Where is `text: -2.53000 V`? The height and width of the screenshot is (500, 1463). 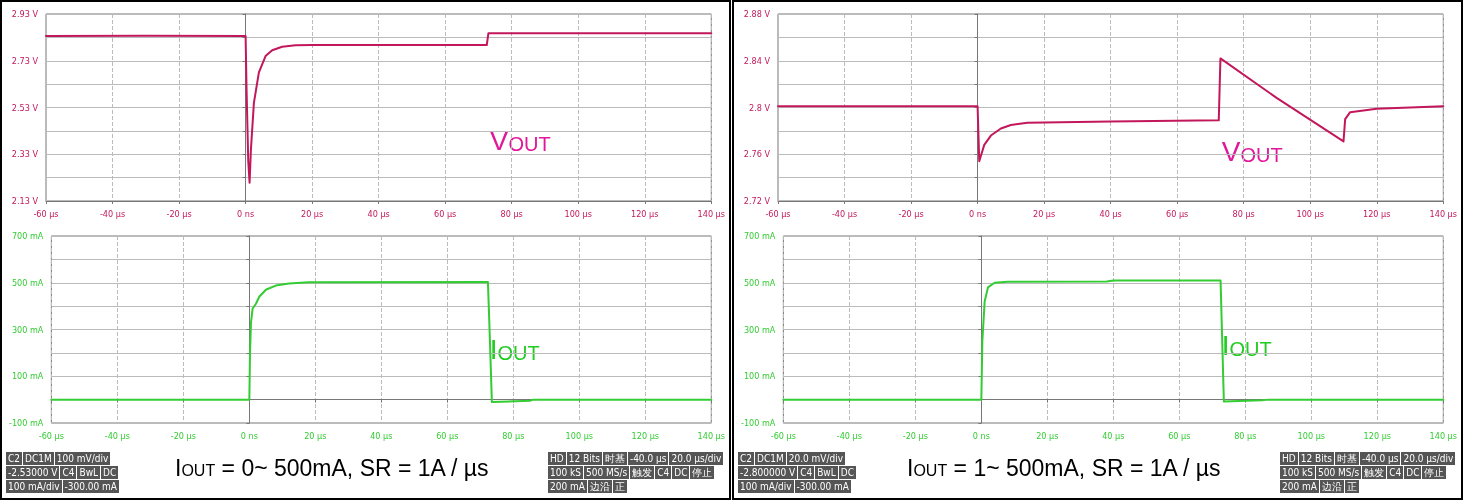
text: -2.53000 V is located at coordinates (33, 472).